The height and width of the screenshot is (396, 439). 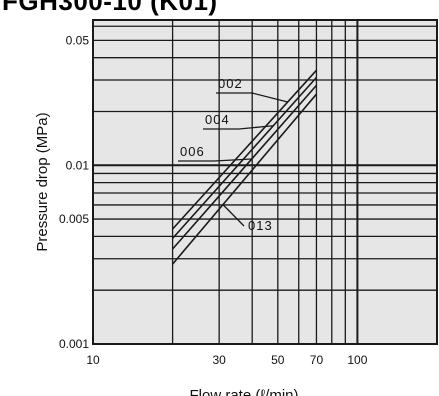 What do you see at coordinates (42, 181) in the screenshot?
I see `y-axis-title: Pressure drop (MPa)` at bounding box center [42, 181].